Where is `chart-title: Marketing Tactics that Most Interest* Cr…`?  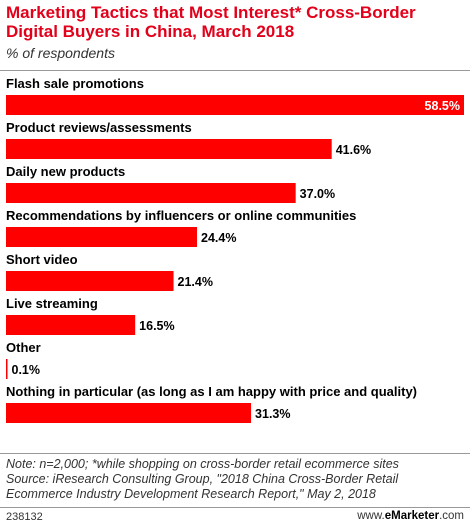
chart-title: Marketing Tactics that Most Interest* Cr… is located at coordinates (211, 22).